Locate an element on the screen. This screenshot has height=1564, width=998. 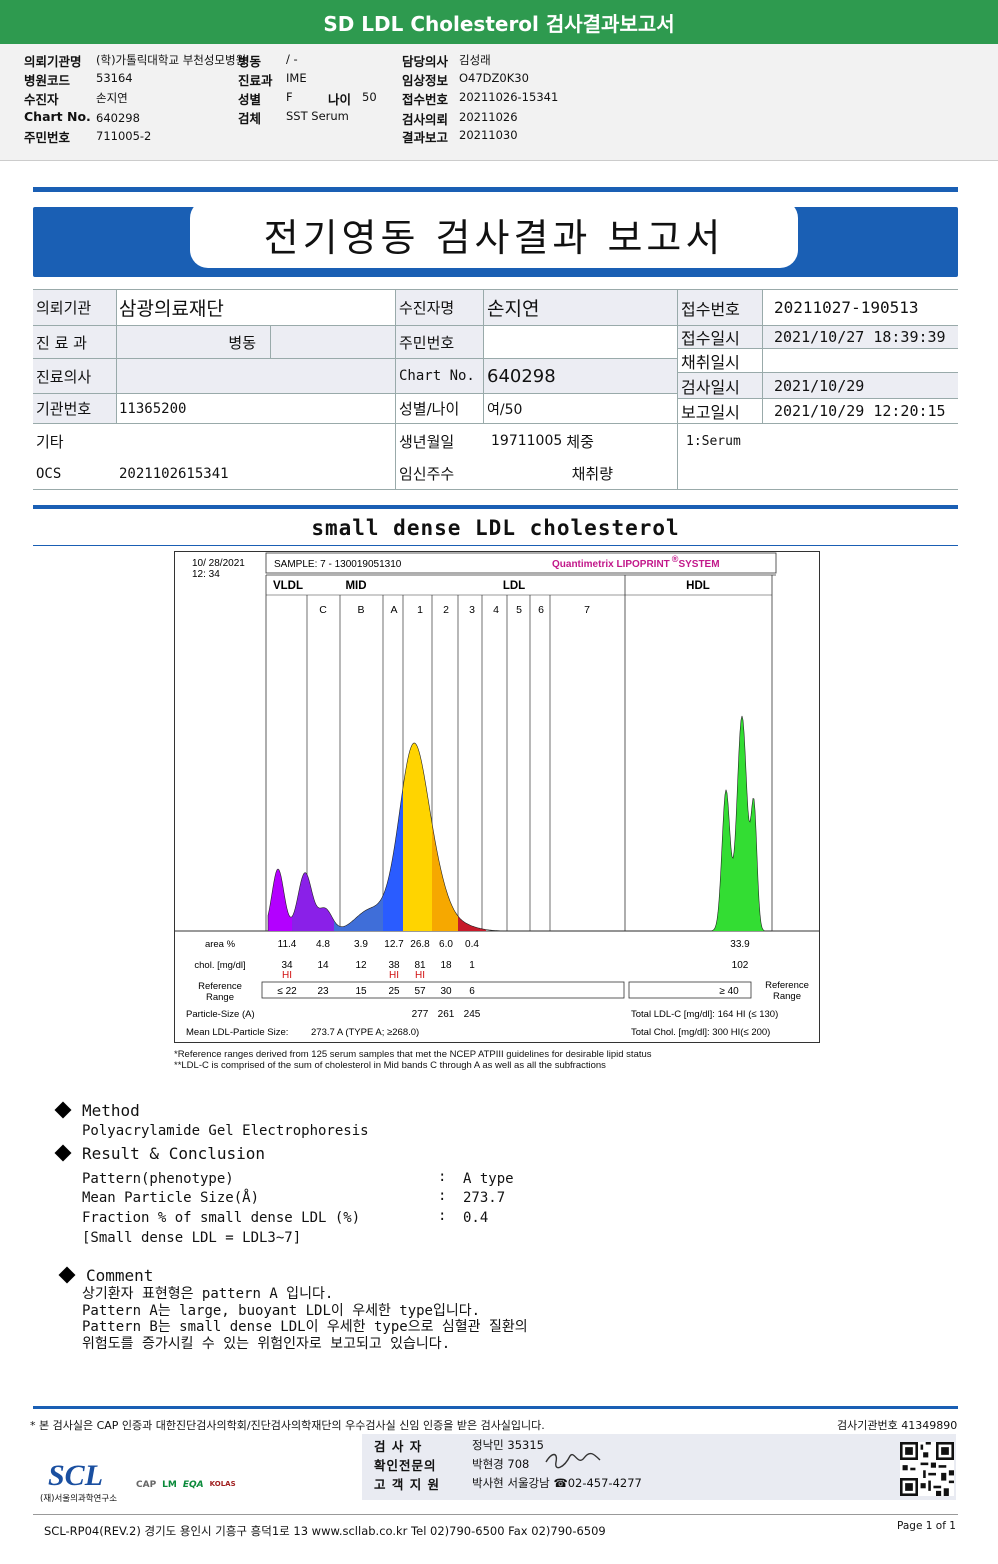
chol-value: 18 is located at coordinates (446, 965).